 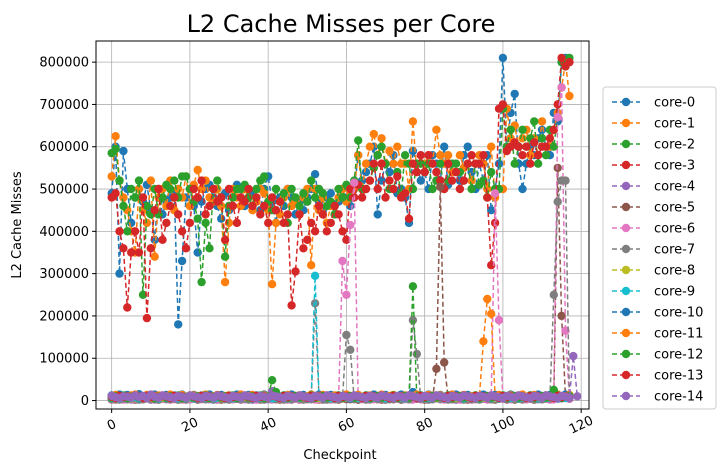 What do you see at coordinates (678, 355) in the screenshot?
I see `legend-label: core-12` at bounding box center [678, 355].